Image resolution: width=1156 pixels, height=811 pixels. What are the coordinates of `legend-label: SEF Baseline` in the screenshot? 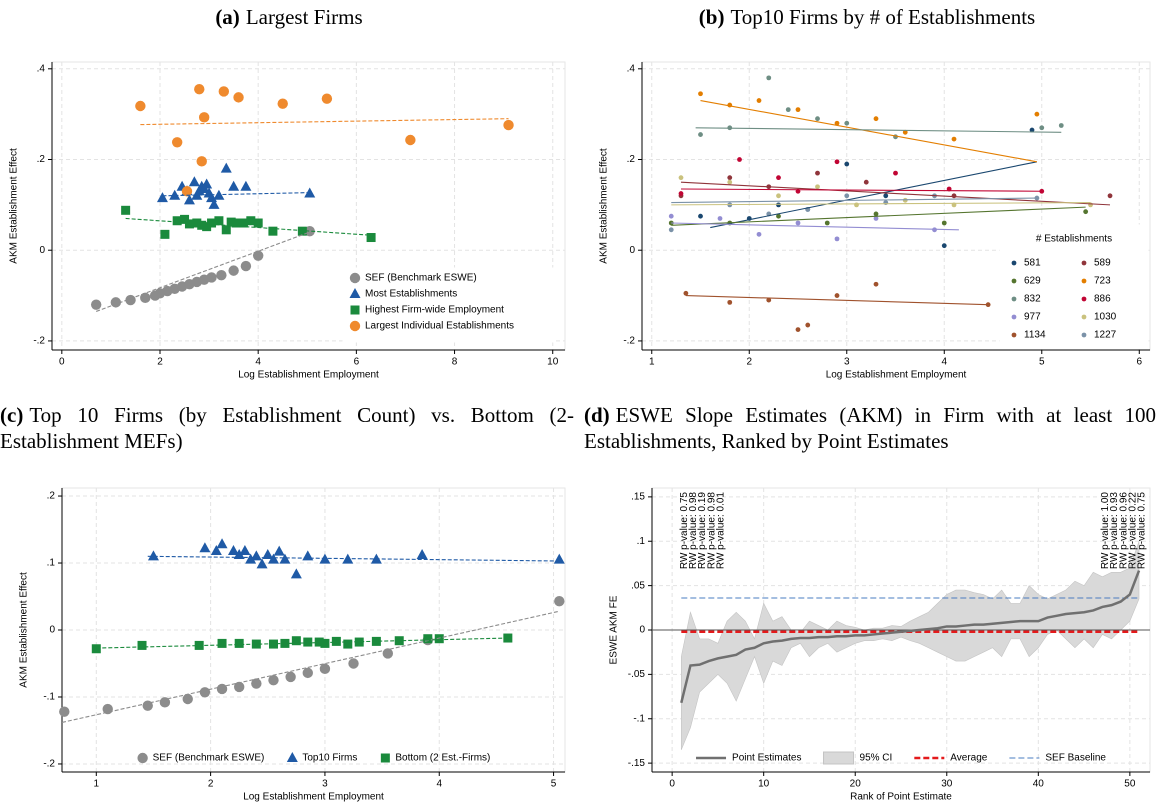 It's located at (1075, 758).